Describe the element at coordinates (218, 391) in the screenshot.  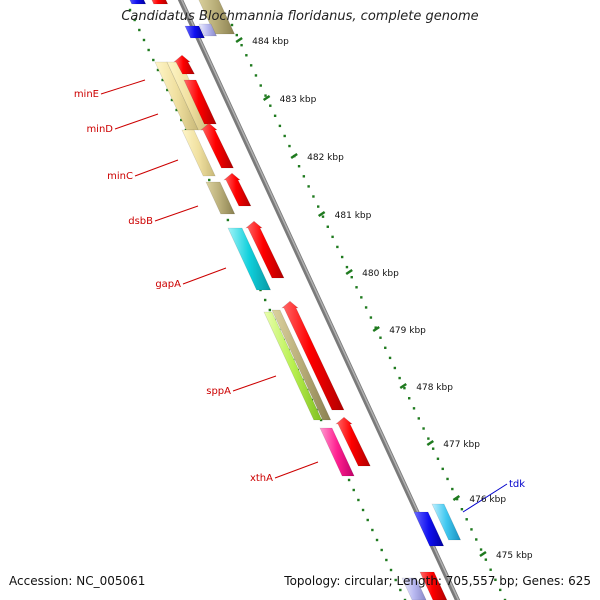
I see `gene-label-sppa: sppA` at that location.